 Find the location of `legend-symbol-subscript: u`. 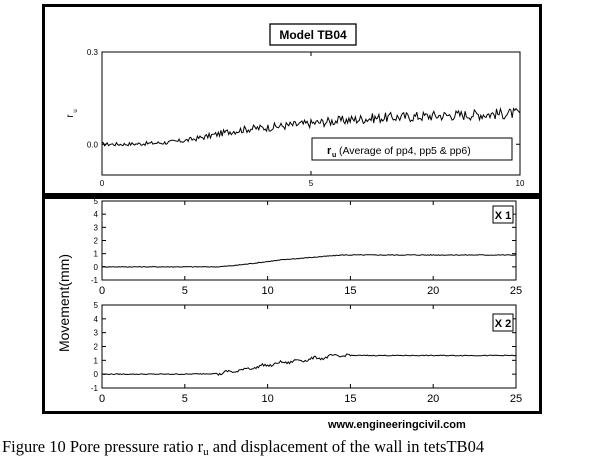

legend-symbol-subscript: u is located at coordinates (334, 155).